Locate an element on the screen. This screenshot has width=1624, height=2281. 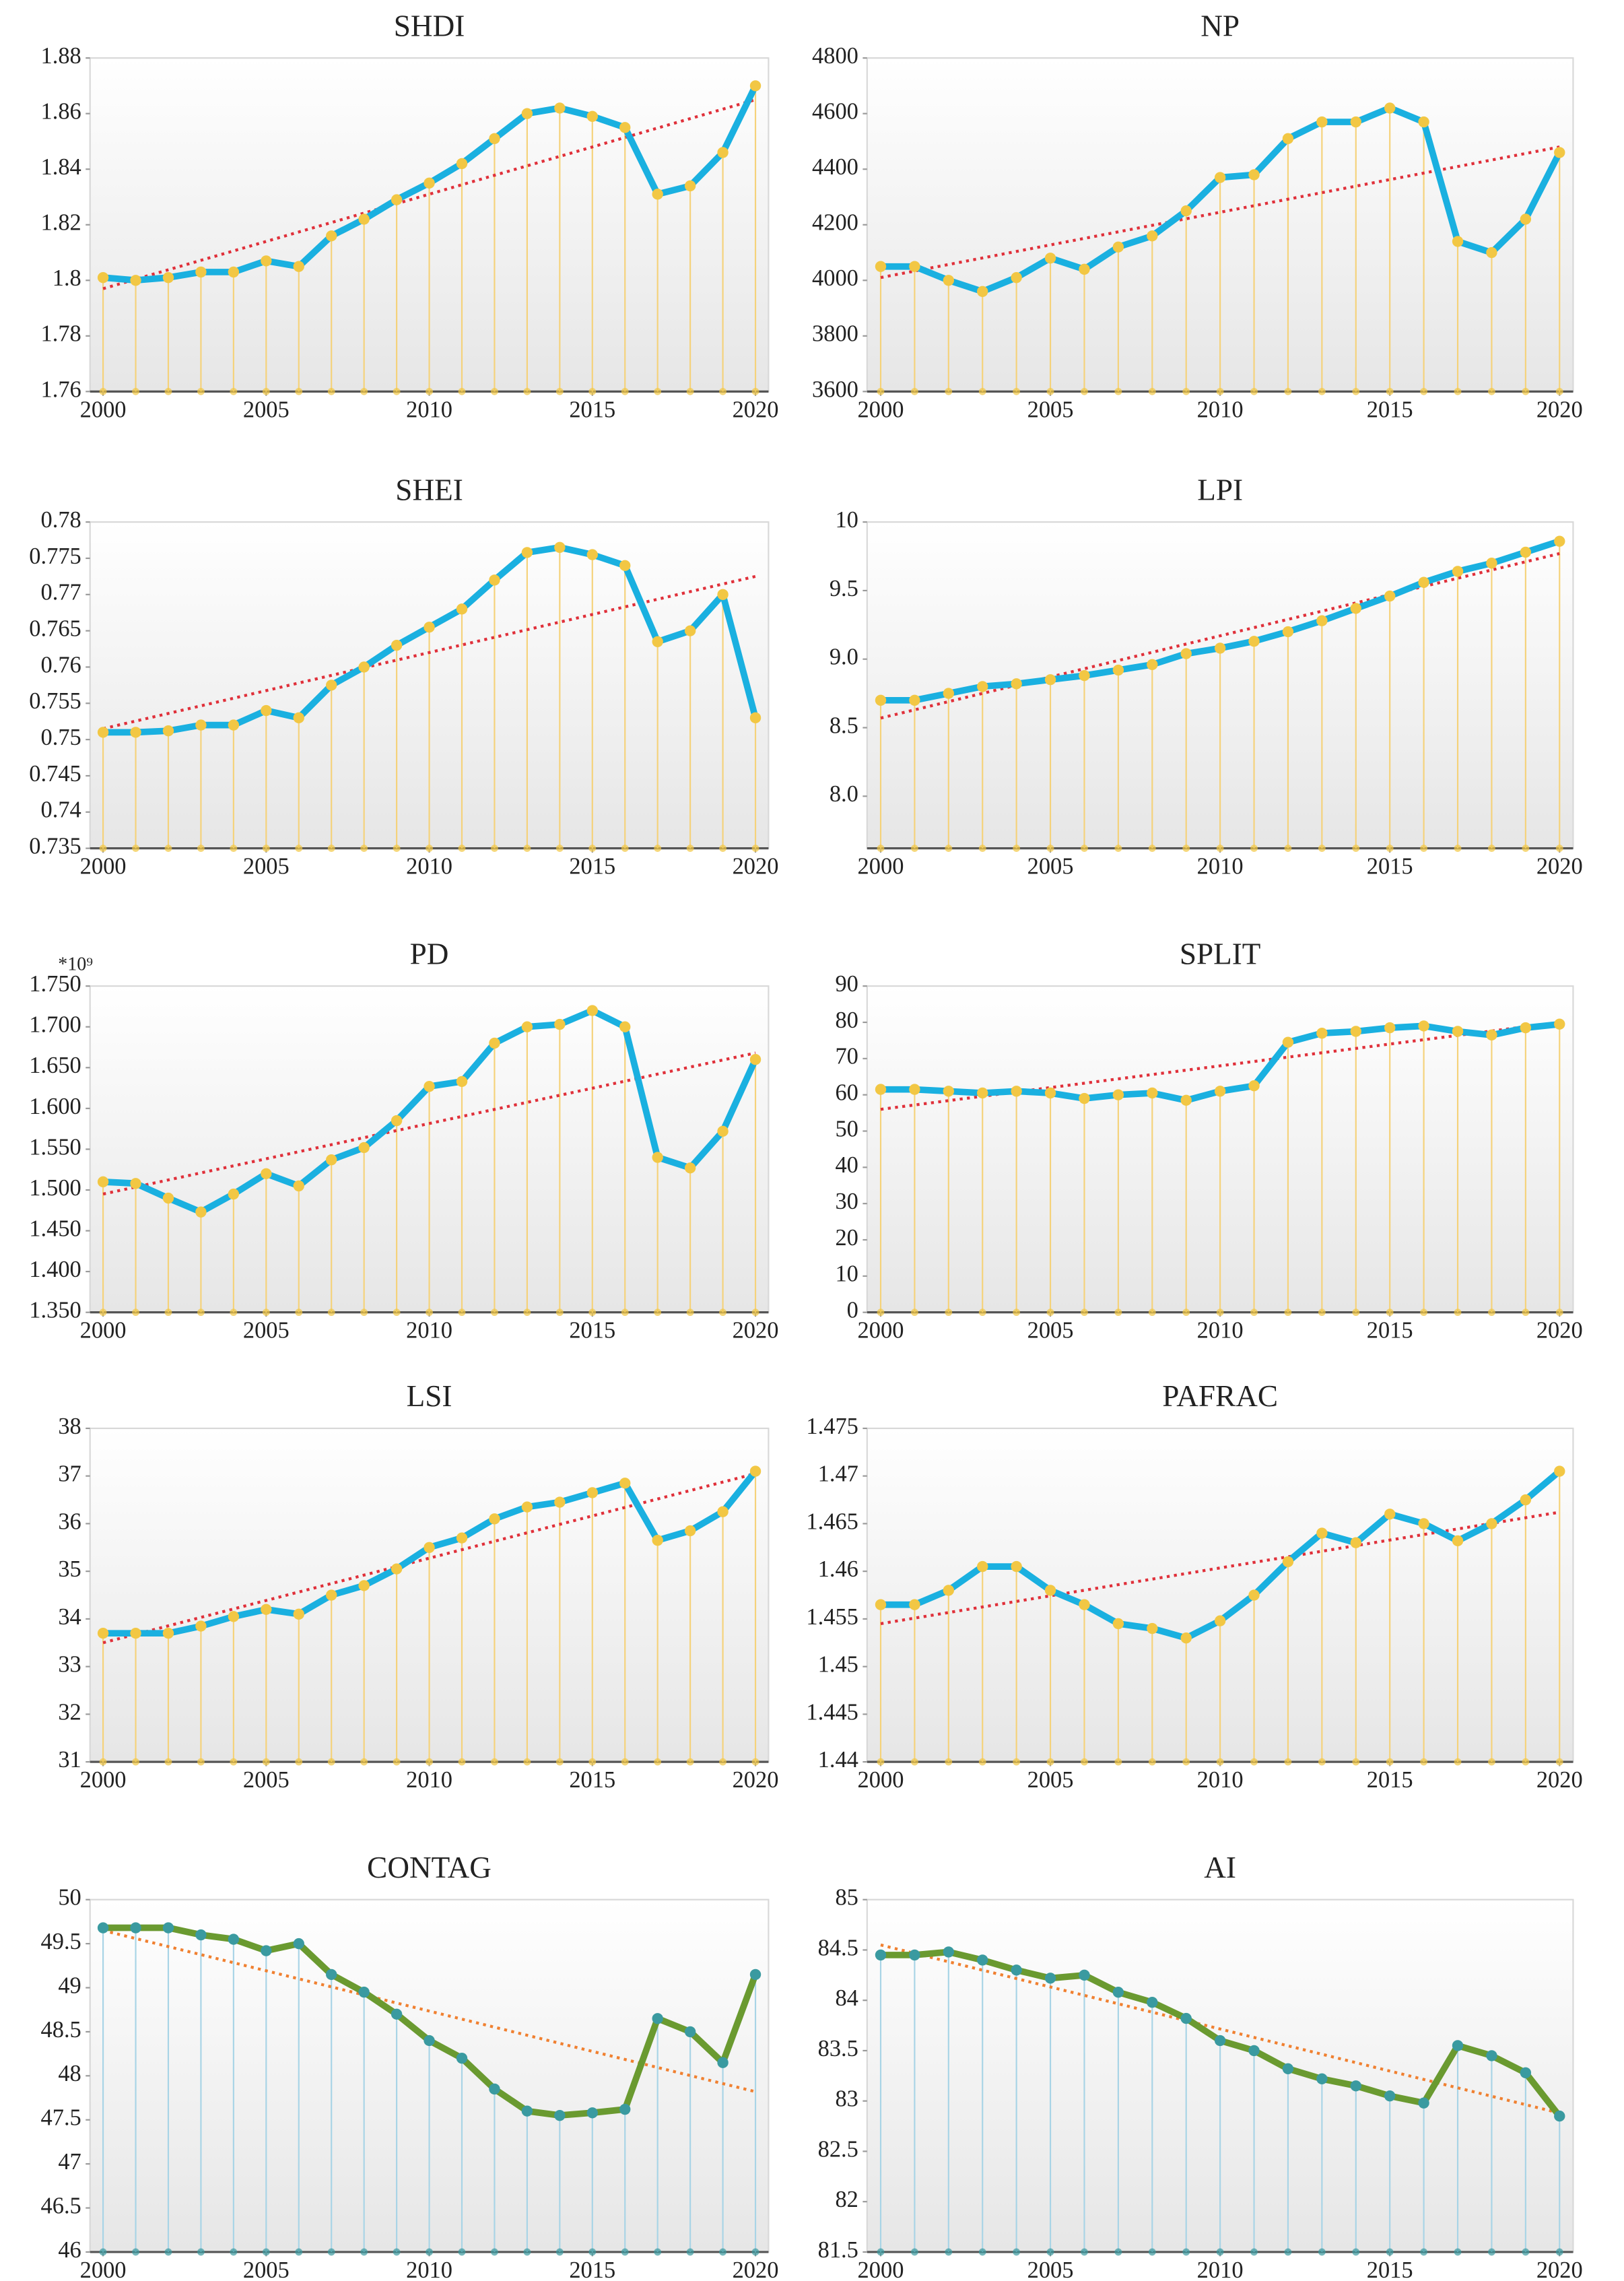
chart-title: LPI is located at coordinates (1220, 489).